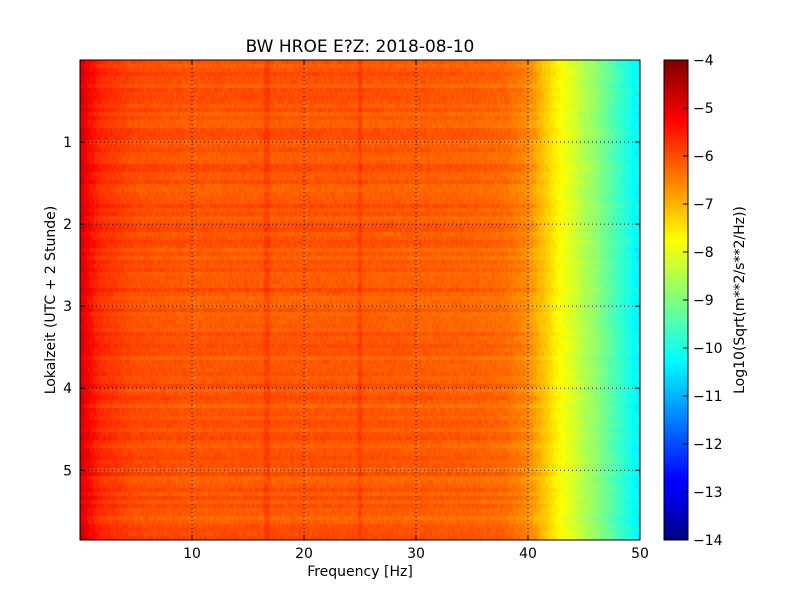  What do you see at coordinates (51, 300) in the screenshot?
I see `y-axis-label: Lokalzeit (UTC + 2 Stunde)` at bounding box center [51, 300].